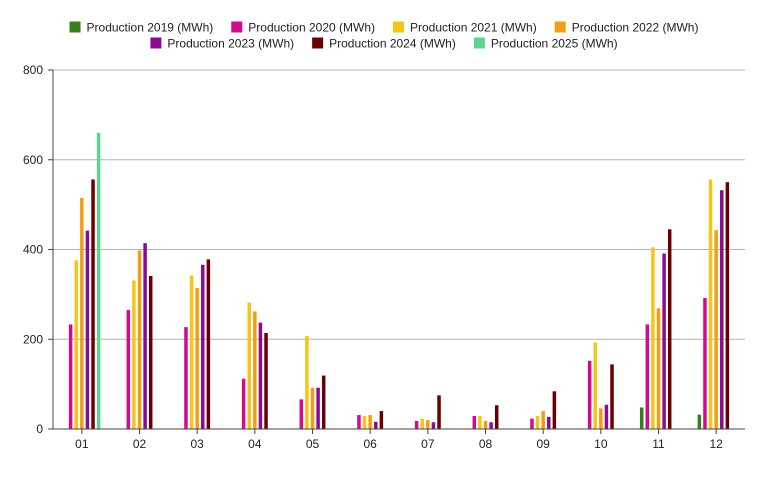 The width and height of the screenshot is (768, 480). Describe the element at coordinates (370, 444) in the screenshot. I see `x-tick-label: 06` at that location.